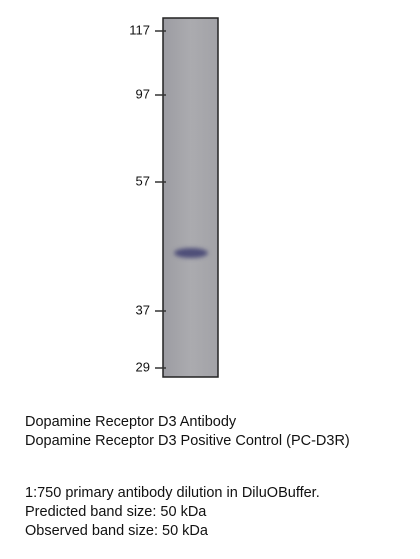 The image size is (420, 559). I want to click on caption-line: Predicted band size: 50 kDa, so click(116, 512).